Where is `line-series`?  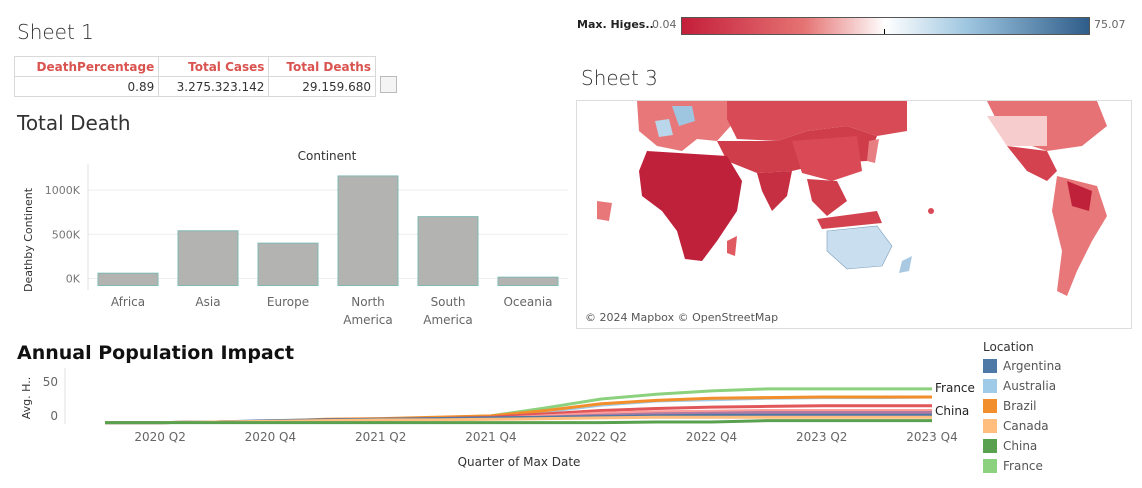 line-series is located at coordinates (519, 406).